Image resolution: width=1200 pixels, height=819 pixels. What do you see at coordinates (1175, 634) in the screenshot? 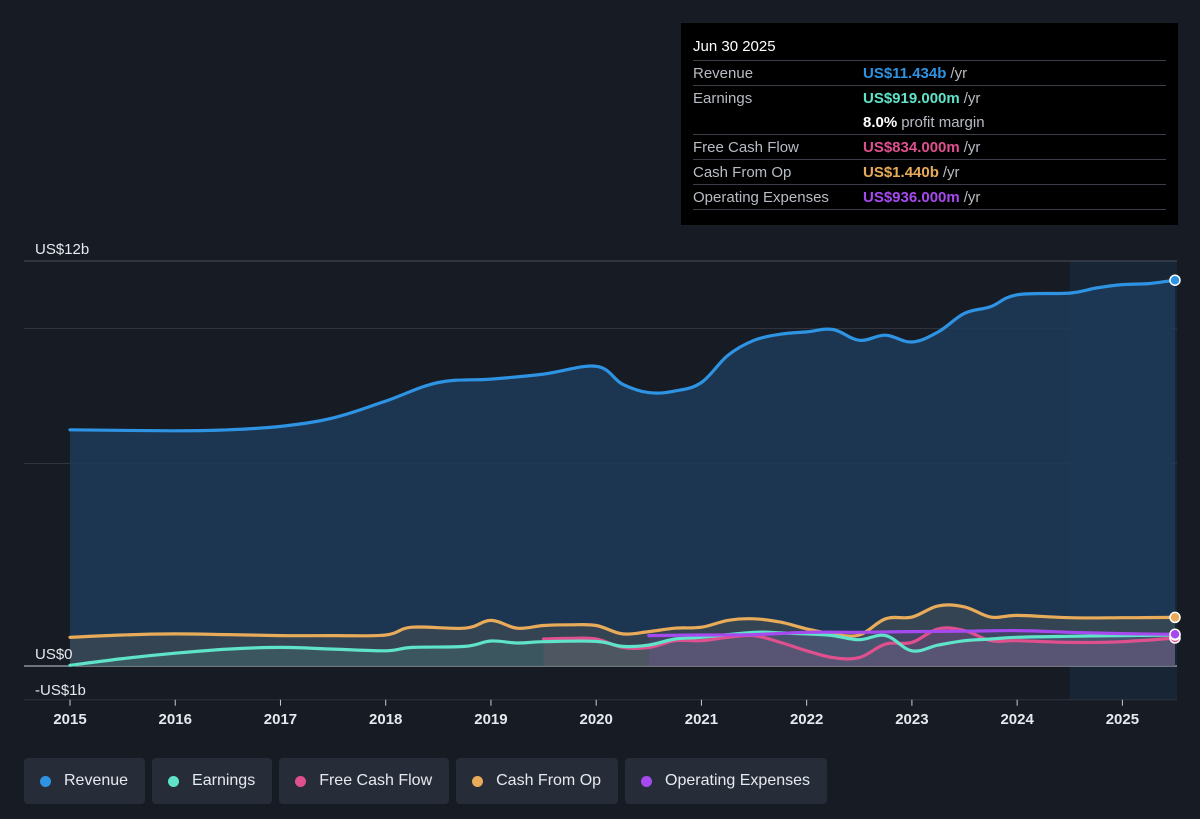
I see `series-endpoint-operating-expenses` at bounding box center [1175, 634].